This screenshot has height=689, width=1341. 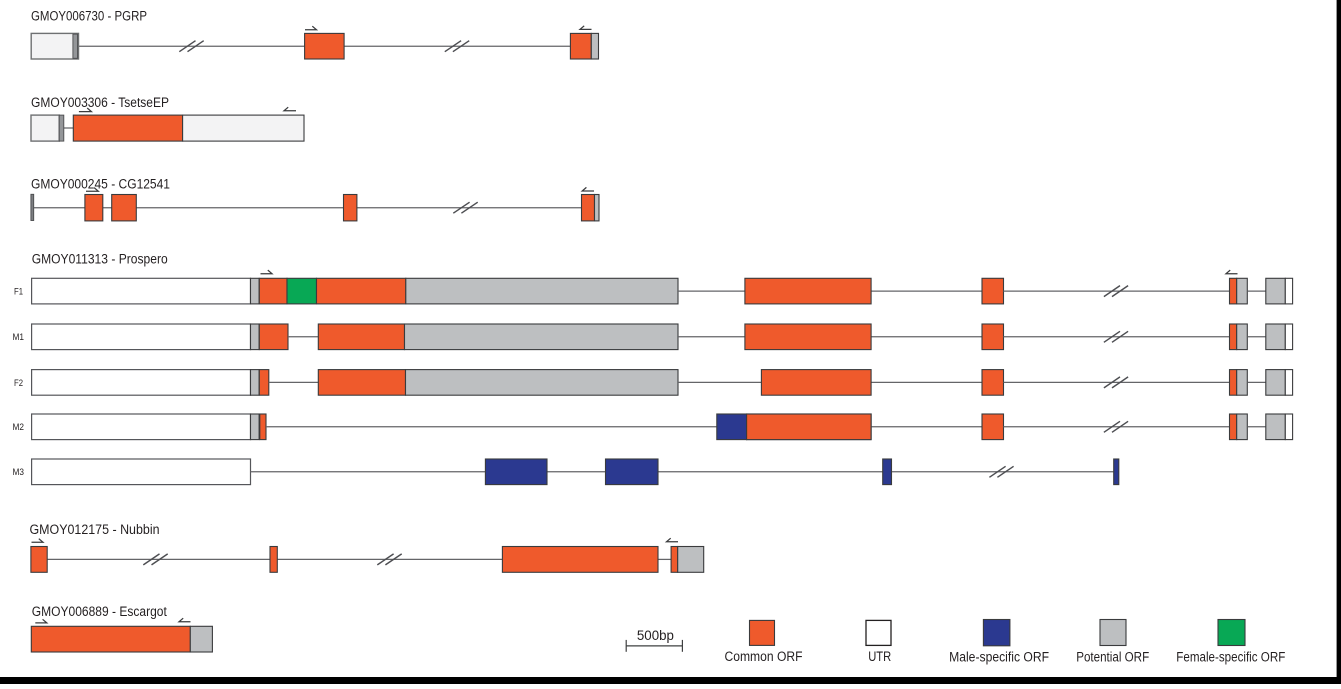 What do you see at coordinates (764, 656) in the screenshot?
I see `svg-text: Common ORF` at bounding box center [764, 656].